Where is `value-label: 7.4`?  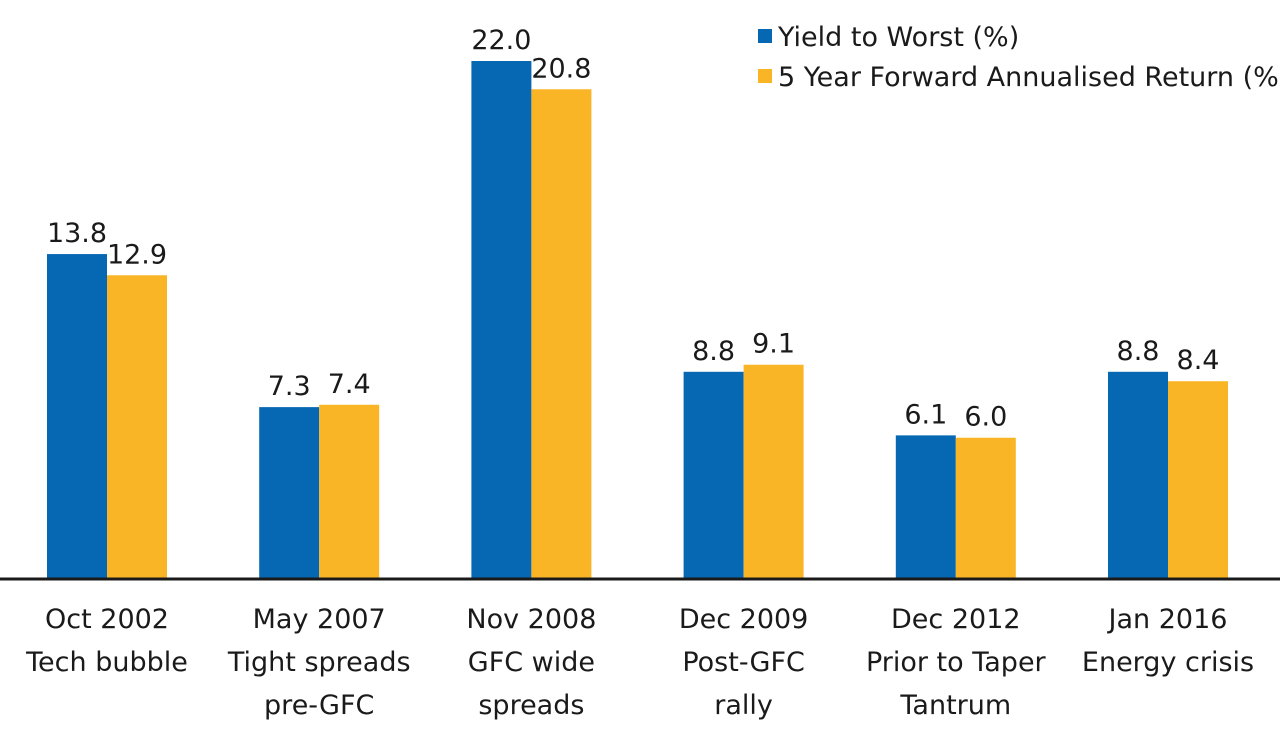 value-label: 7.4 is located at coordinates (349, 384).